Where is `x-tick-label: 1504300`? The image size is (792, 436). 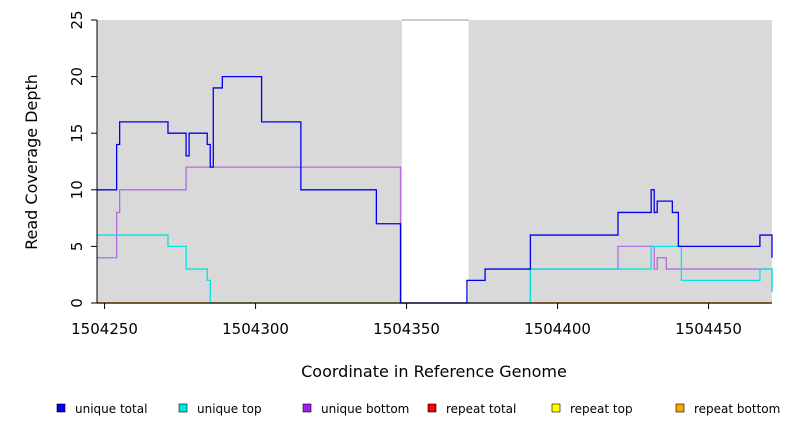
x-tick-label: 1504300 is located at coordinates (255, 329).